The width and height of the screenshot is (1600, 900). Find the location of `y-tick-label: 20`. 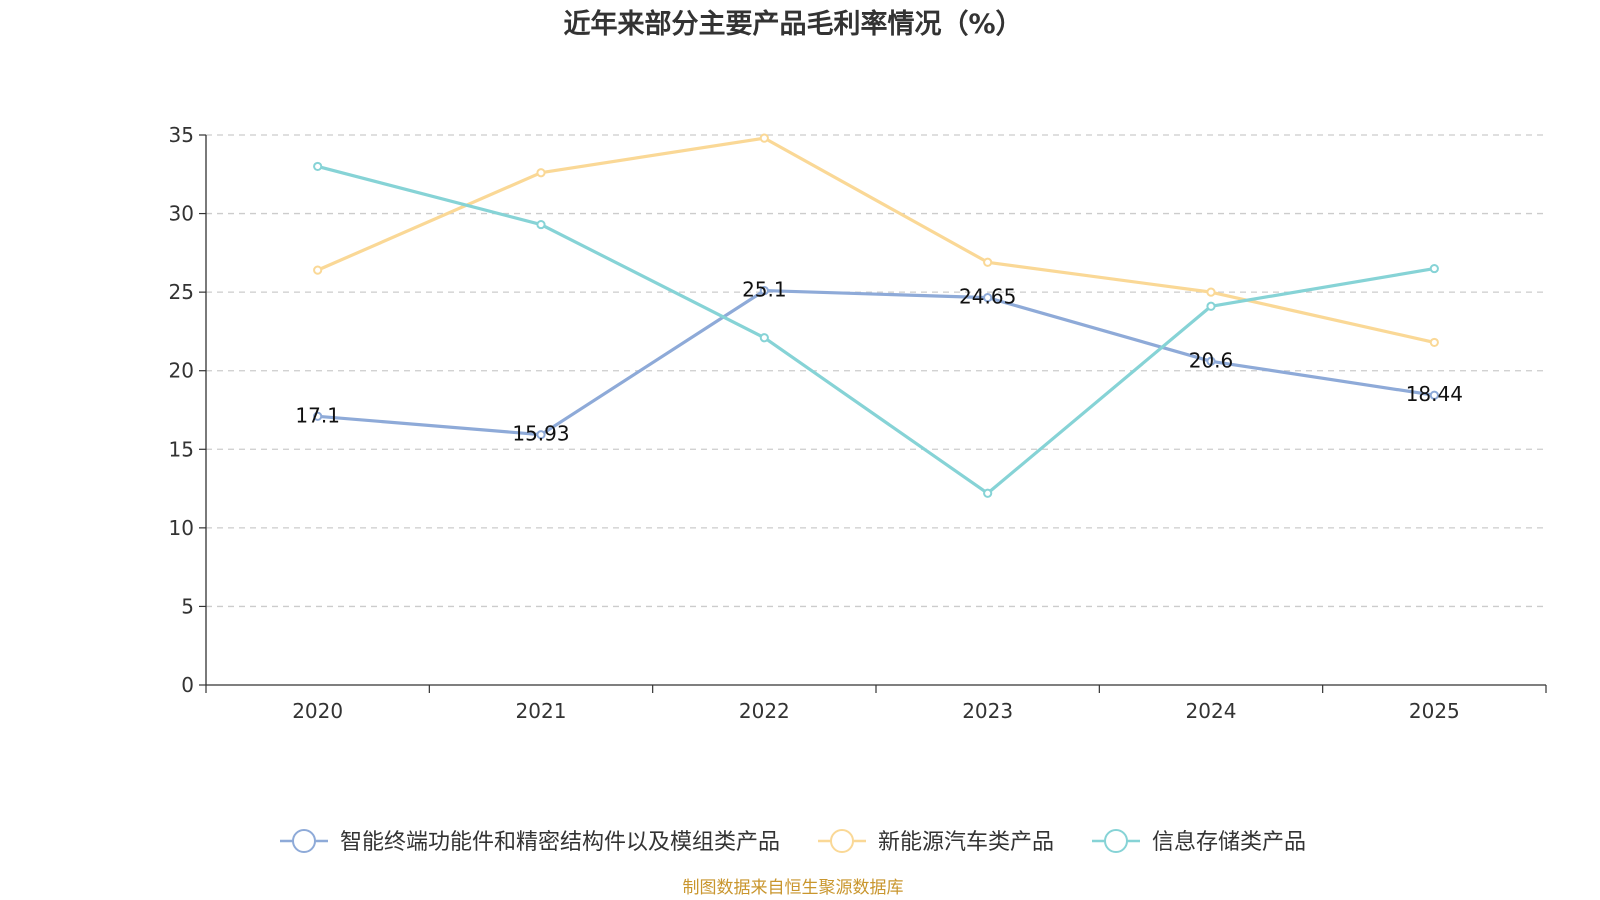

y-tick-label: 20 is located at coordinates (181, 371).